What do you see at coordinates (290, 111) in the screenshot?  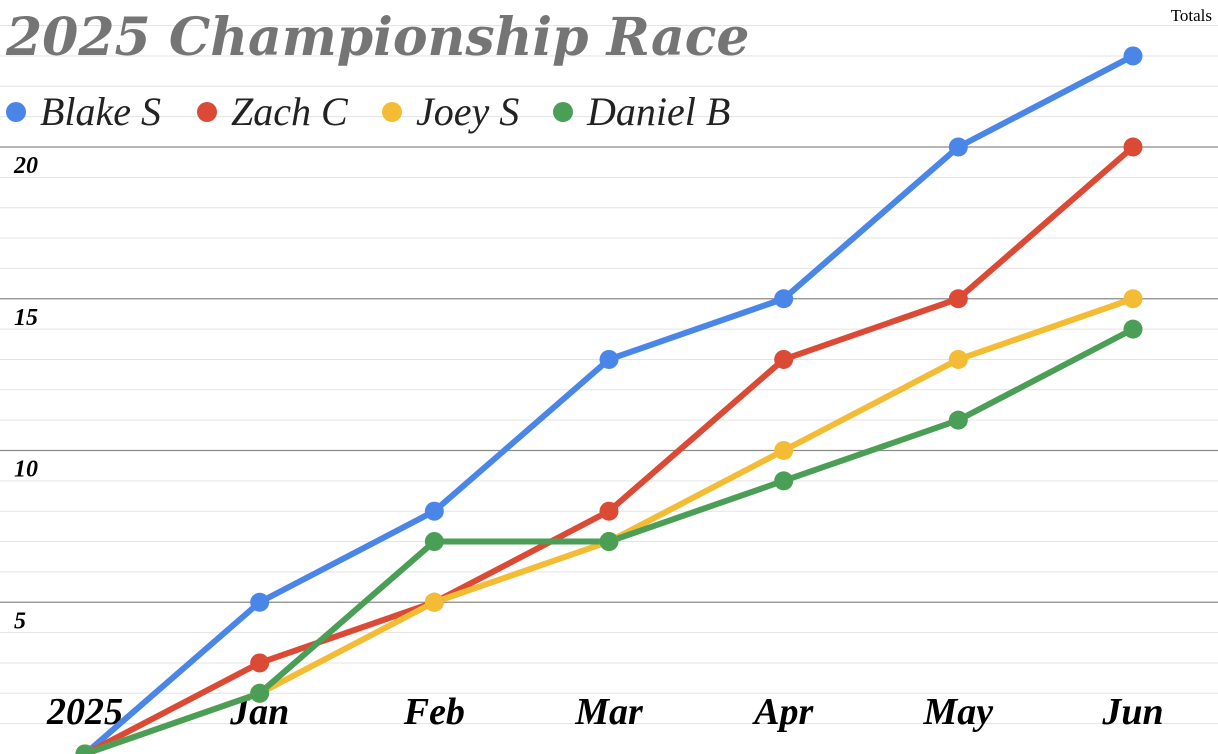 I see `legend-label: Zach C` at bounding box center [290, 111].